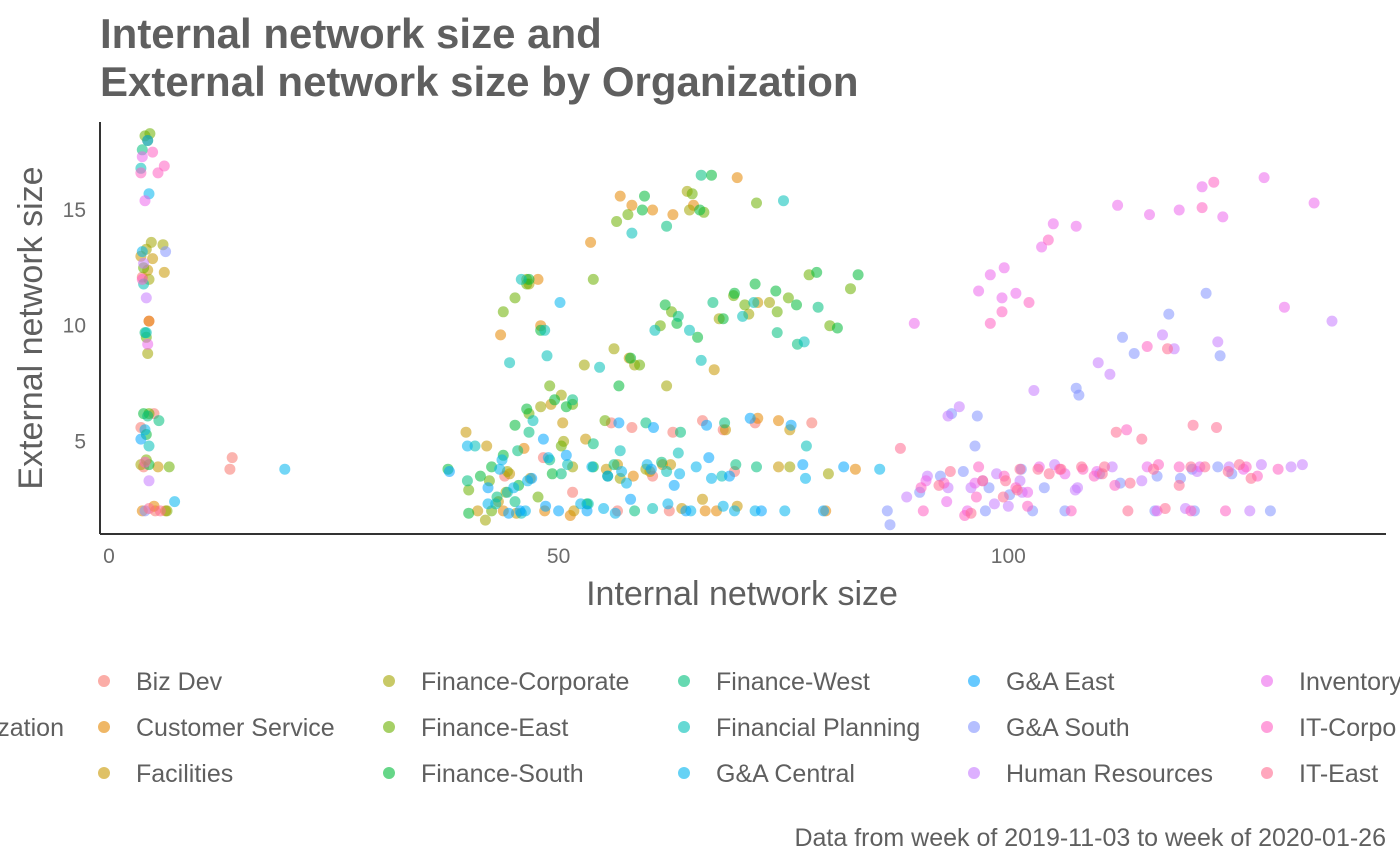 The width and height of the screenshot is (1400, 866). Describe the element at coordinates (1109, 774) in the screenshot. I see `legend-label: Human Resources` at that location.